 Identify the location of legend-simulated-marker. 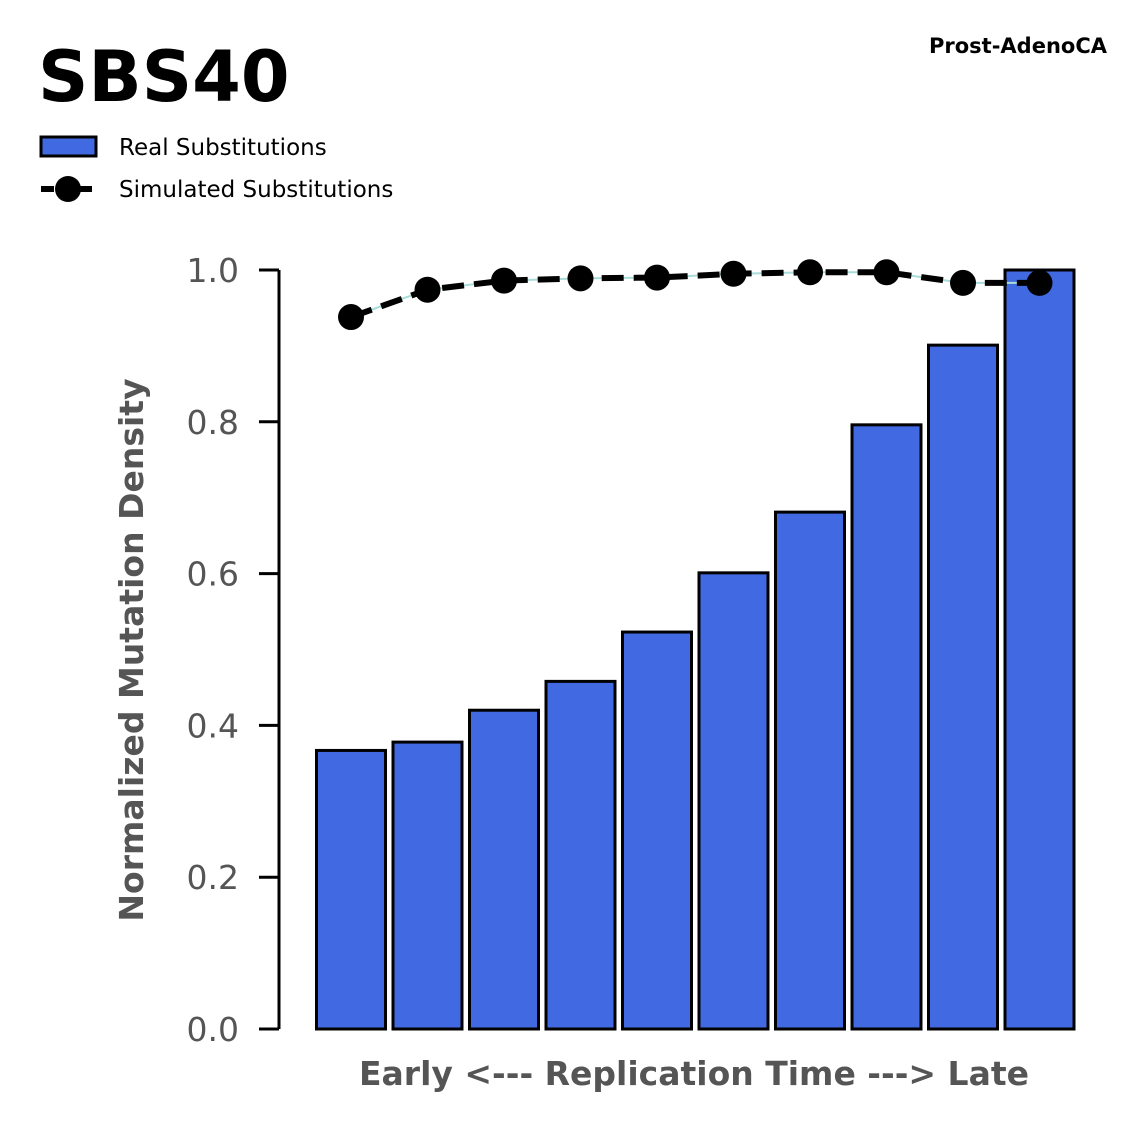
(68, 189).